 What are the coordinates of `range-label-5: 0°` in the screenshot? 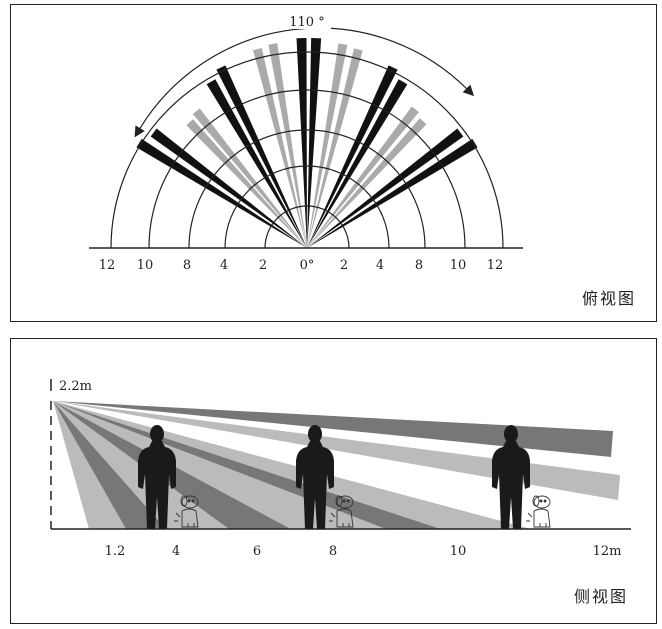 It's located at (307, 265).